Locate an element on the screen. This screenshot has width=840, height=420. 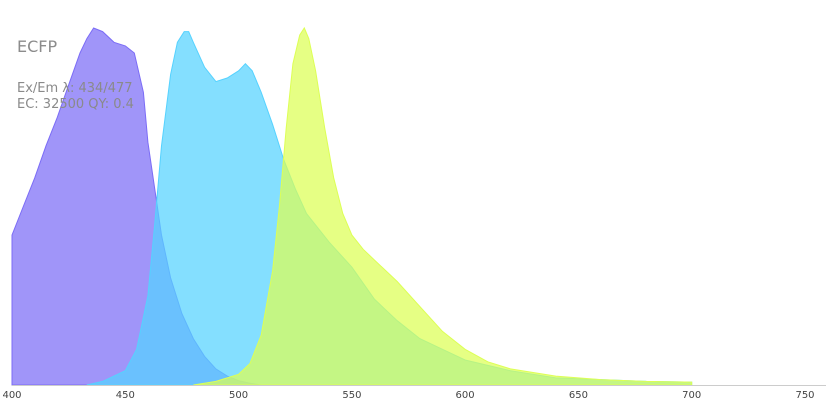
x-tick-label: 750 is located at coordinates (804, 395).